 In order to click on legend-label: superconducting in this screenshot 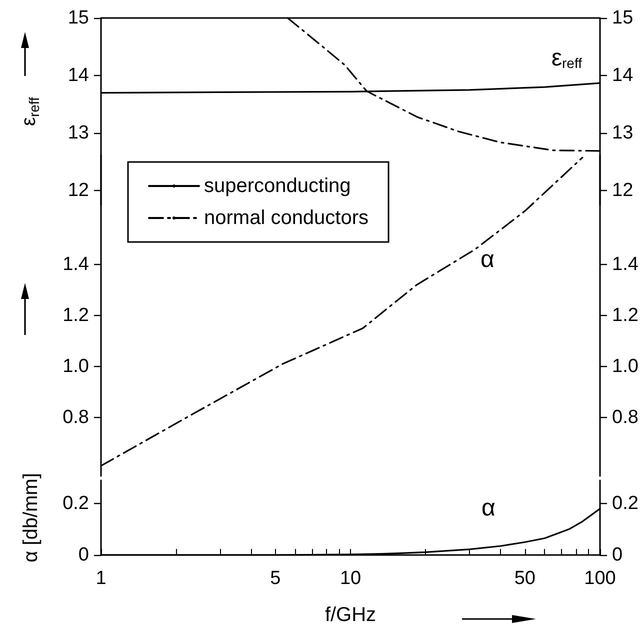, I will do `click(277, 186)`.